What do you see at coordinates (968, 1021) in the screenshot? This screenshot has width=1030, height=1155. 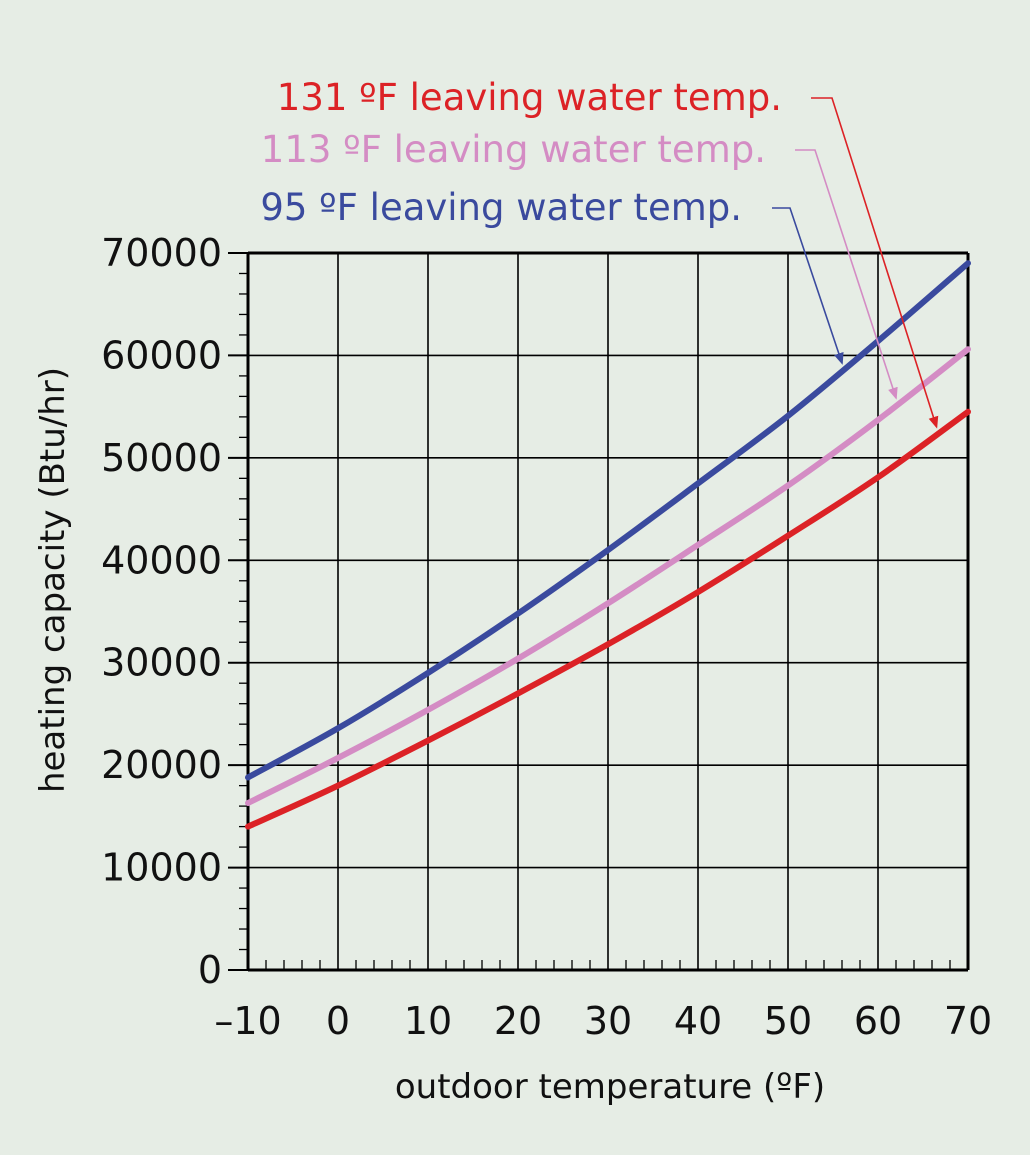 I see `x-tick-label: 70` at bounding box center [968, 1021].